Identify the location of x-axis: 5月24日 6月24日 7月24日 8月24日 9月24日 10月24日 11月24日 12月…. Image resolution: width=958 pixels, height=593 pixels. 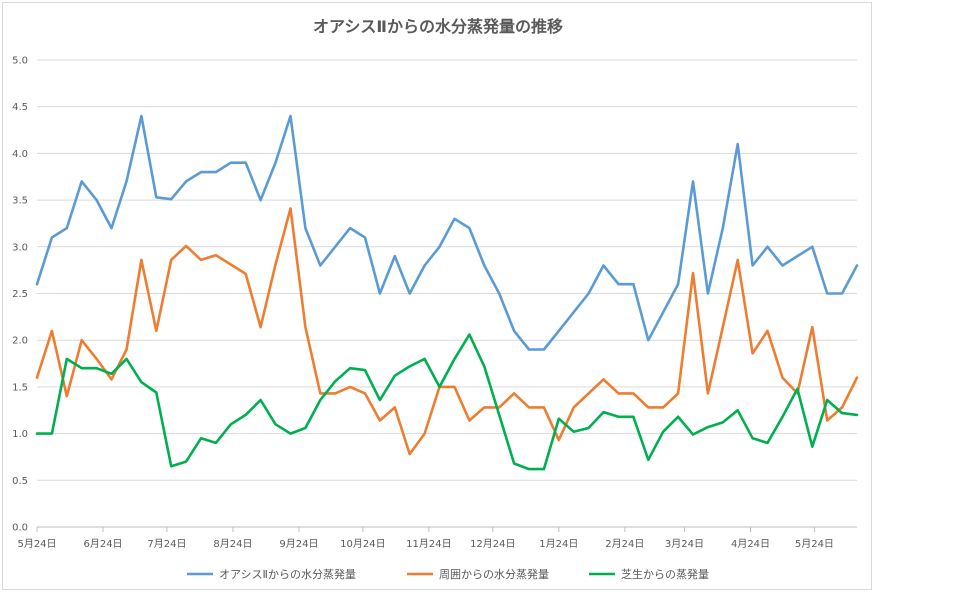
(425, 538).